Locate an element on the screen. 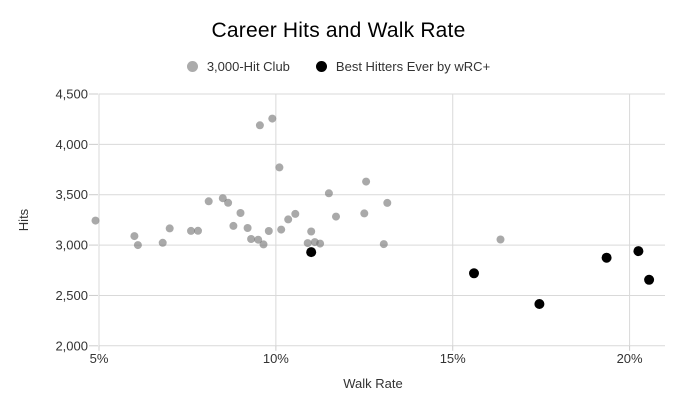 The image size is (677, 419). x-axis-title: Walk Rate is located at coordinates (372, 383).